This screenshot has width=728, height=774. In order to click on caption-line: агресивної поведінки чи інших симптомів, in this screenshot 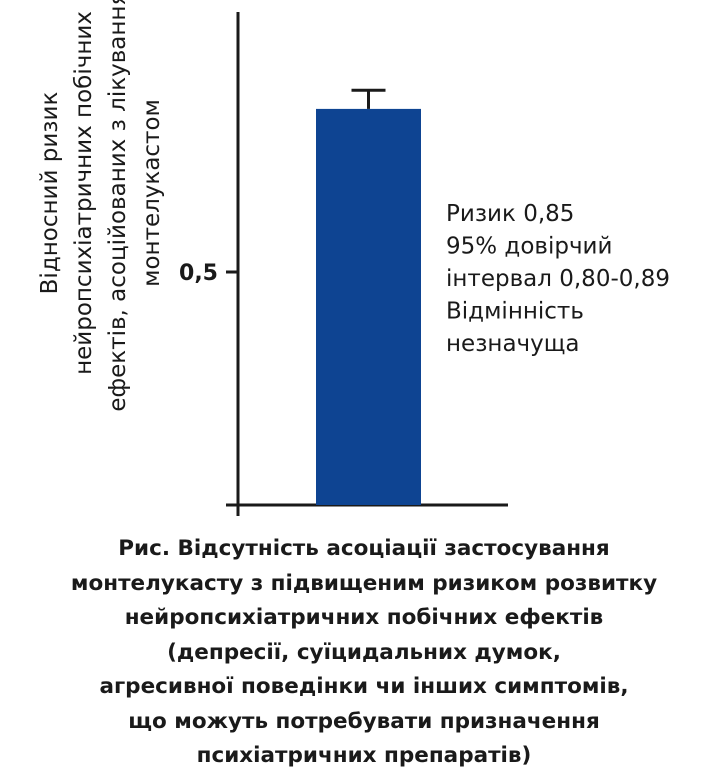, I will do `click(364, 686)`.